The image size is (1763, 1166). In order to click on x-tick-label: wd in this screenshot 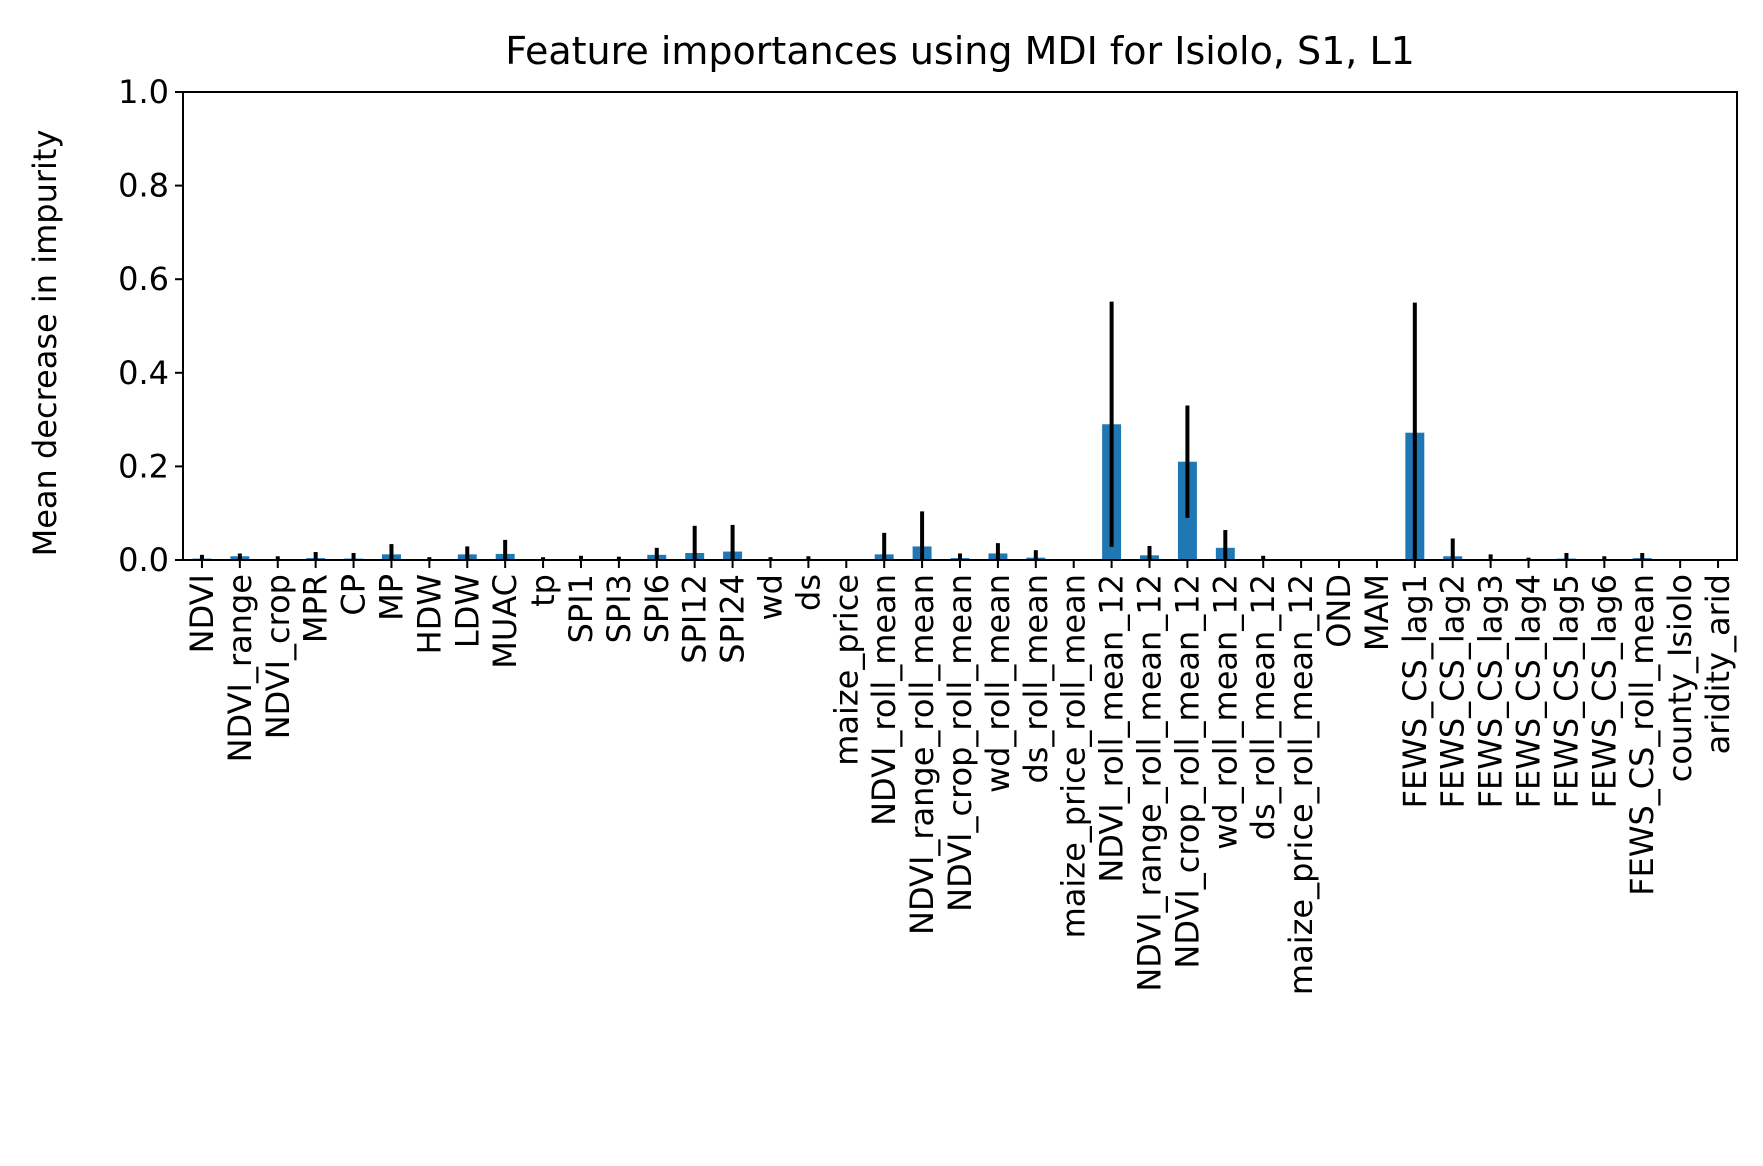, I will do `click(770, 597)`.